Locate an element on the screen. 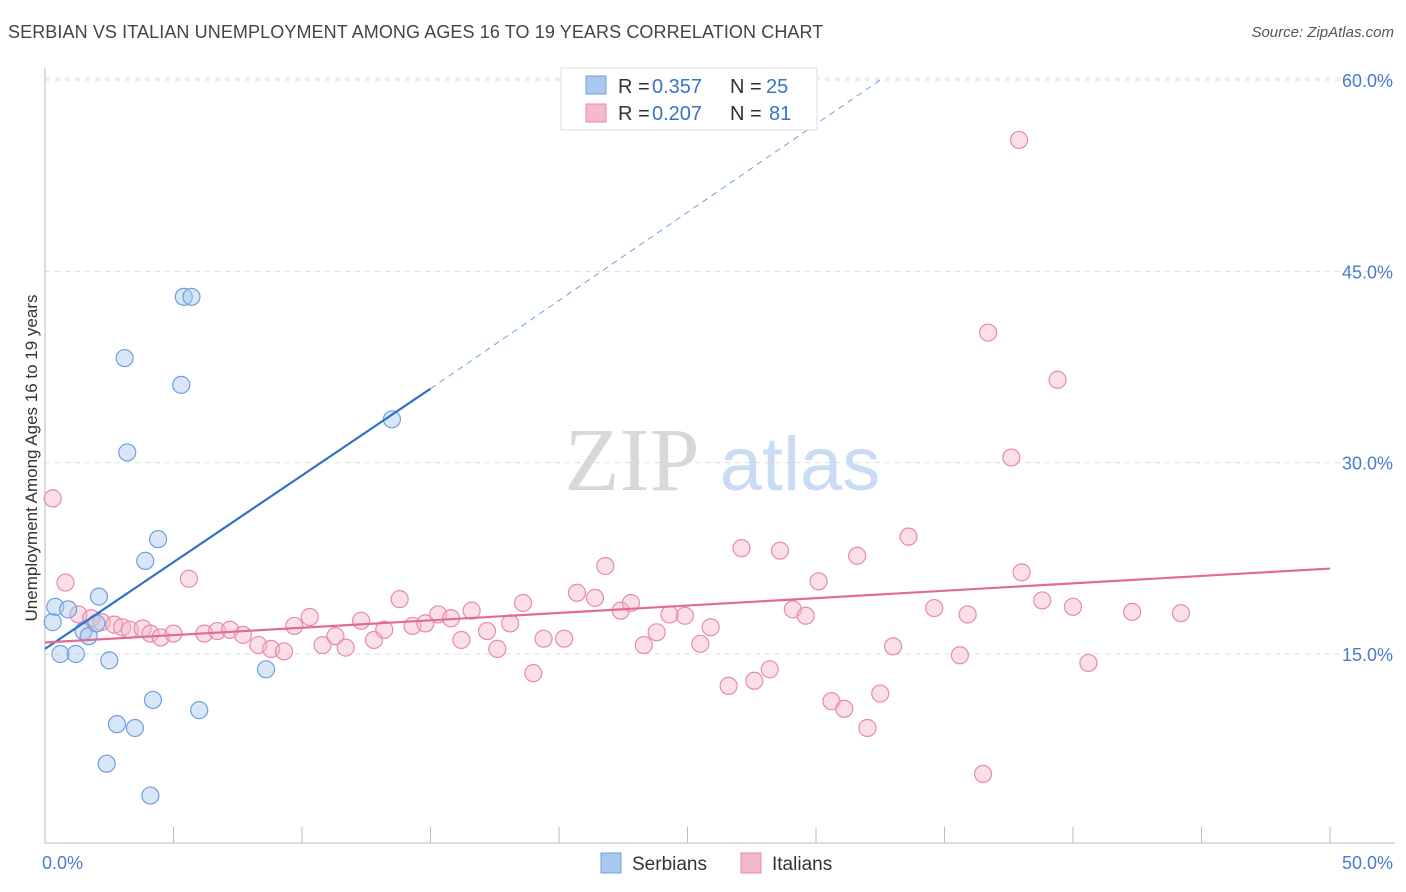 The width and height of the screenshot is (1406, 892). legend-r-label-italians: R = is located at coordinates (634, 114).